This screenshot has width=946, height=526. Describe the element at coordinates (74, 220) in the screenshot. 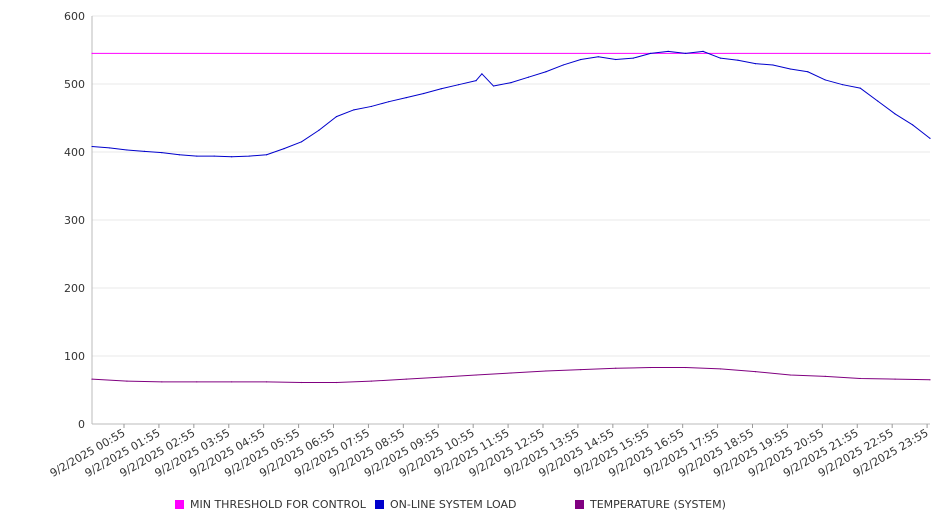

I see `y-tick-label-300: 300` at that location.